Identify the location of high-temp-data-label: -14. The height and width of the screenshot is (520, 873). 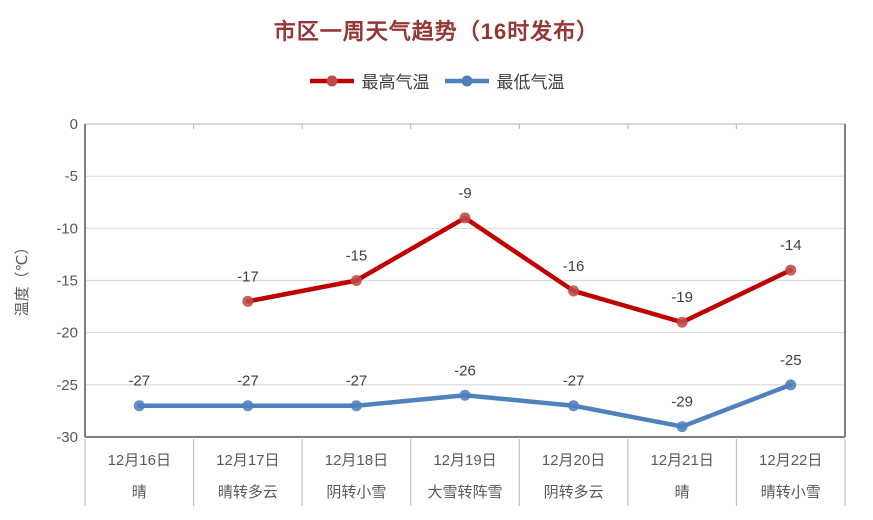
(791, 245).